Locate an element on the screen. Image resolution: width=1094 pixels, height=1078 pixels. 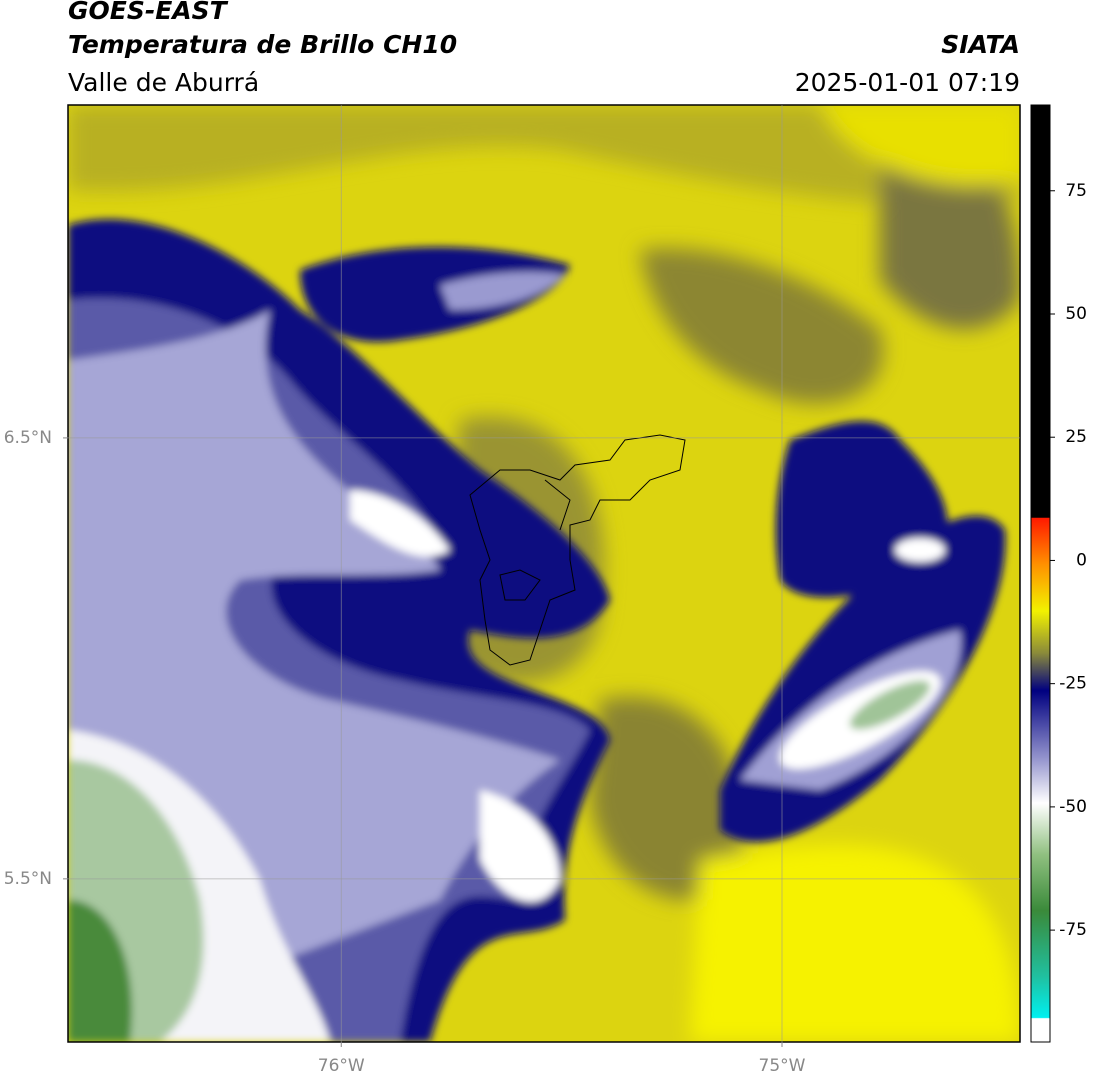
colorbar-label: 25 is located at coordinates (1076, 437).